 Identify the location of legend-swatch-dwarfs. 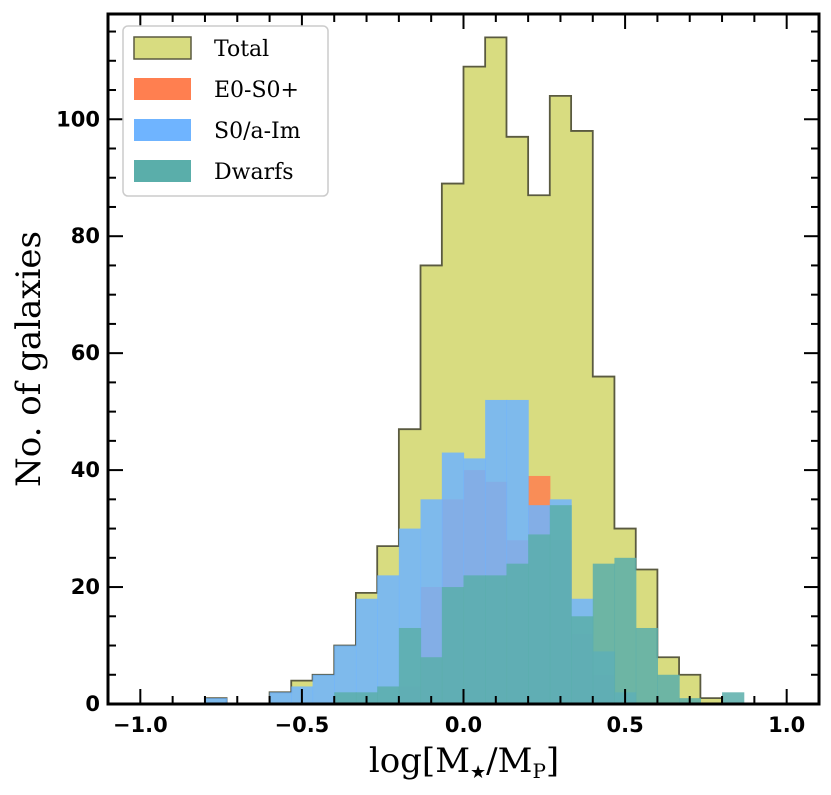
(162, 171).